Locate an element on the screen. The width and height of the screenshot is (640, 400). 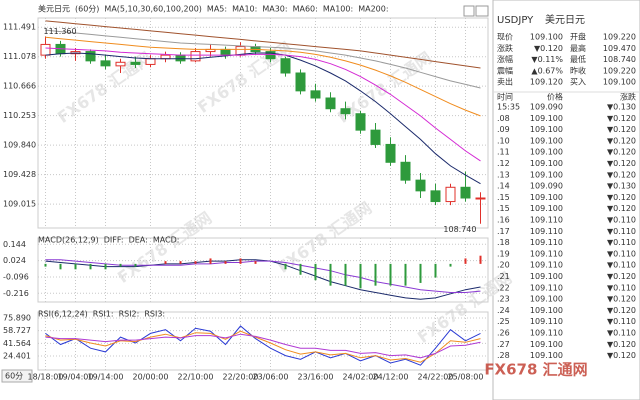
tick-time: .25 is located at coordinates (503, 321).